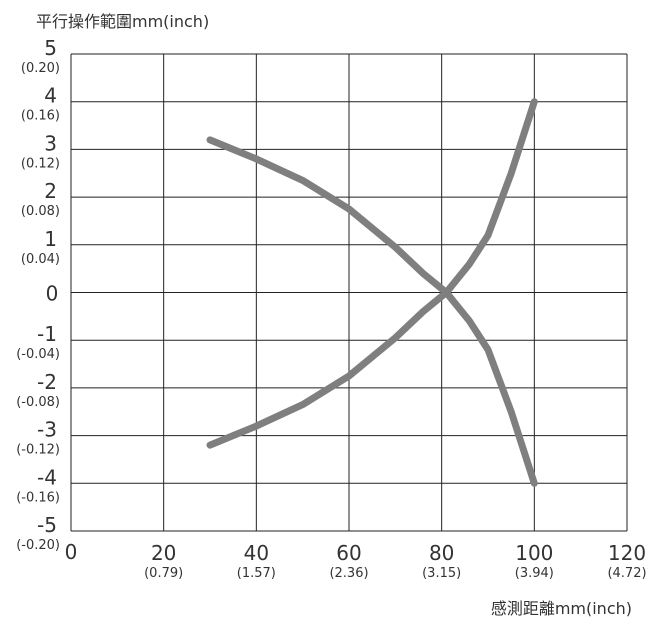 Image resolution: width=650 pixels, height=623 pixels. Describe the element at coordinates (47, 334) in the screenshot. I see `y-tick-label: -1` at that location.